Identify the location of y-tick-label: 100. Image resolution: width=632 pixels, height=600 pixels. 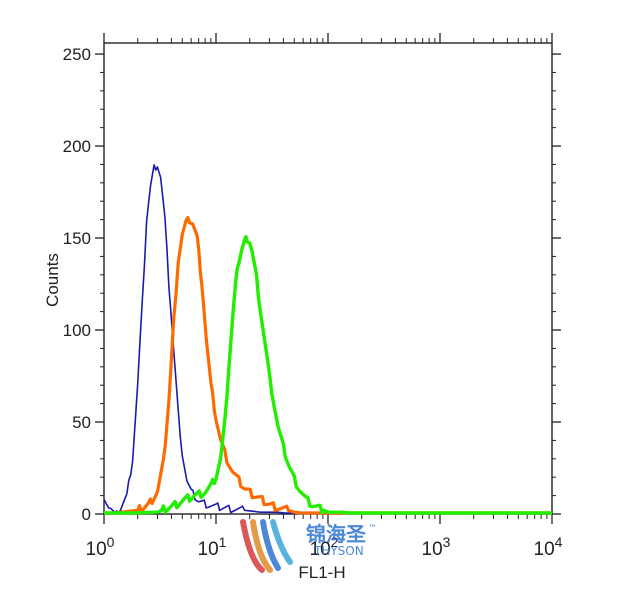
(77, 330).